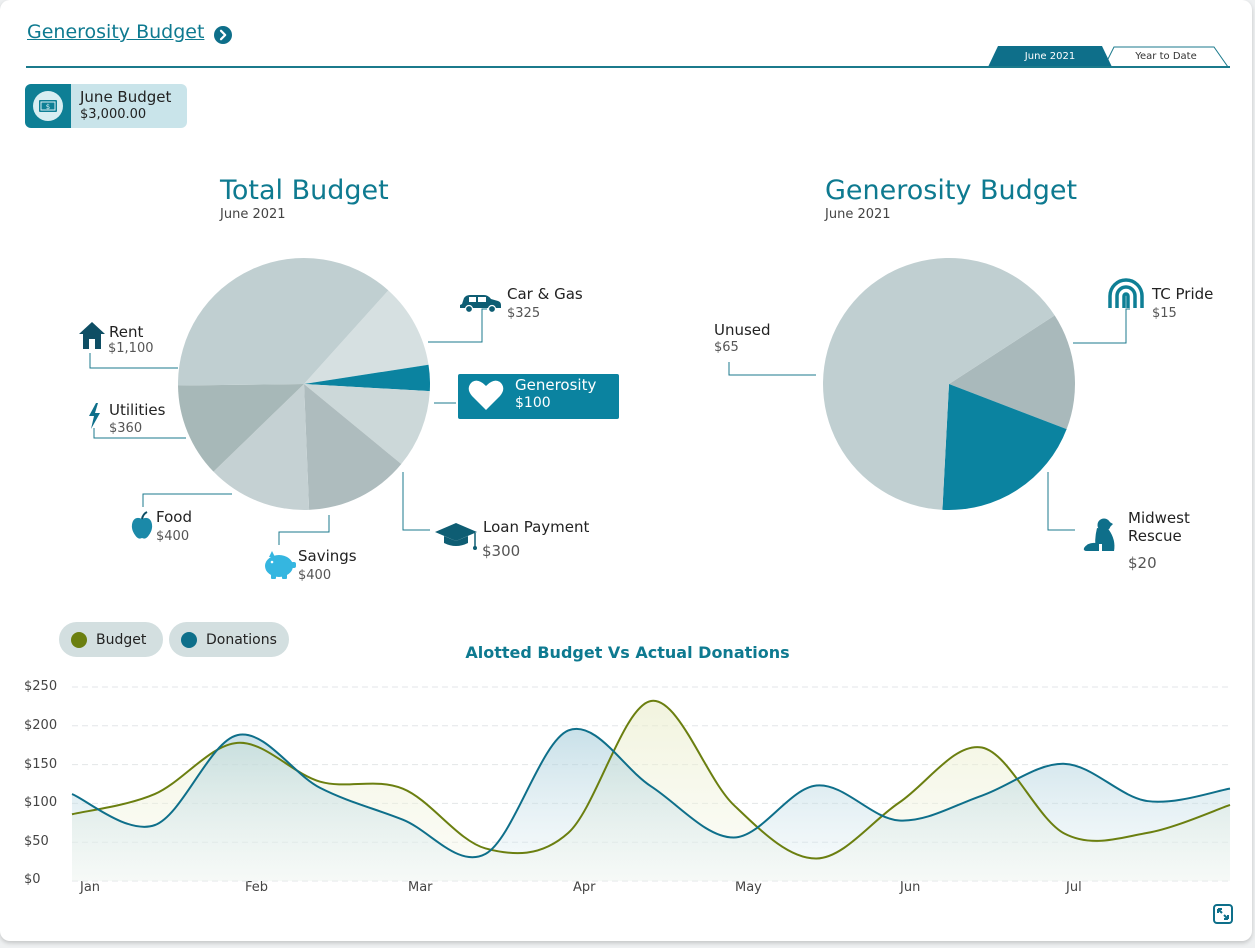 The width and height of the screenshot is (1255, 948). I want to click on header-divider, so click(628, 67).